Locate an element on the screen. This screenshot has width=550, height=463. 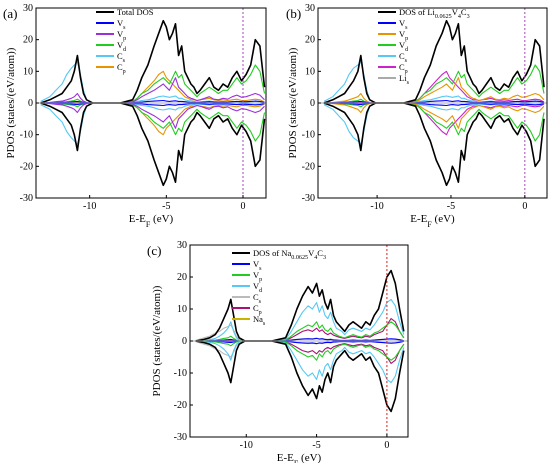
legend-entry: DOS of Li0.0625V4C3 is located at coordinates (434, 13).